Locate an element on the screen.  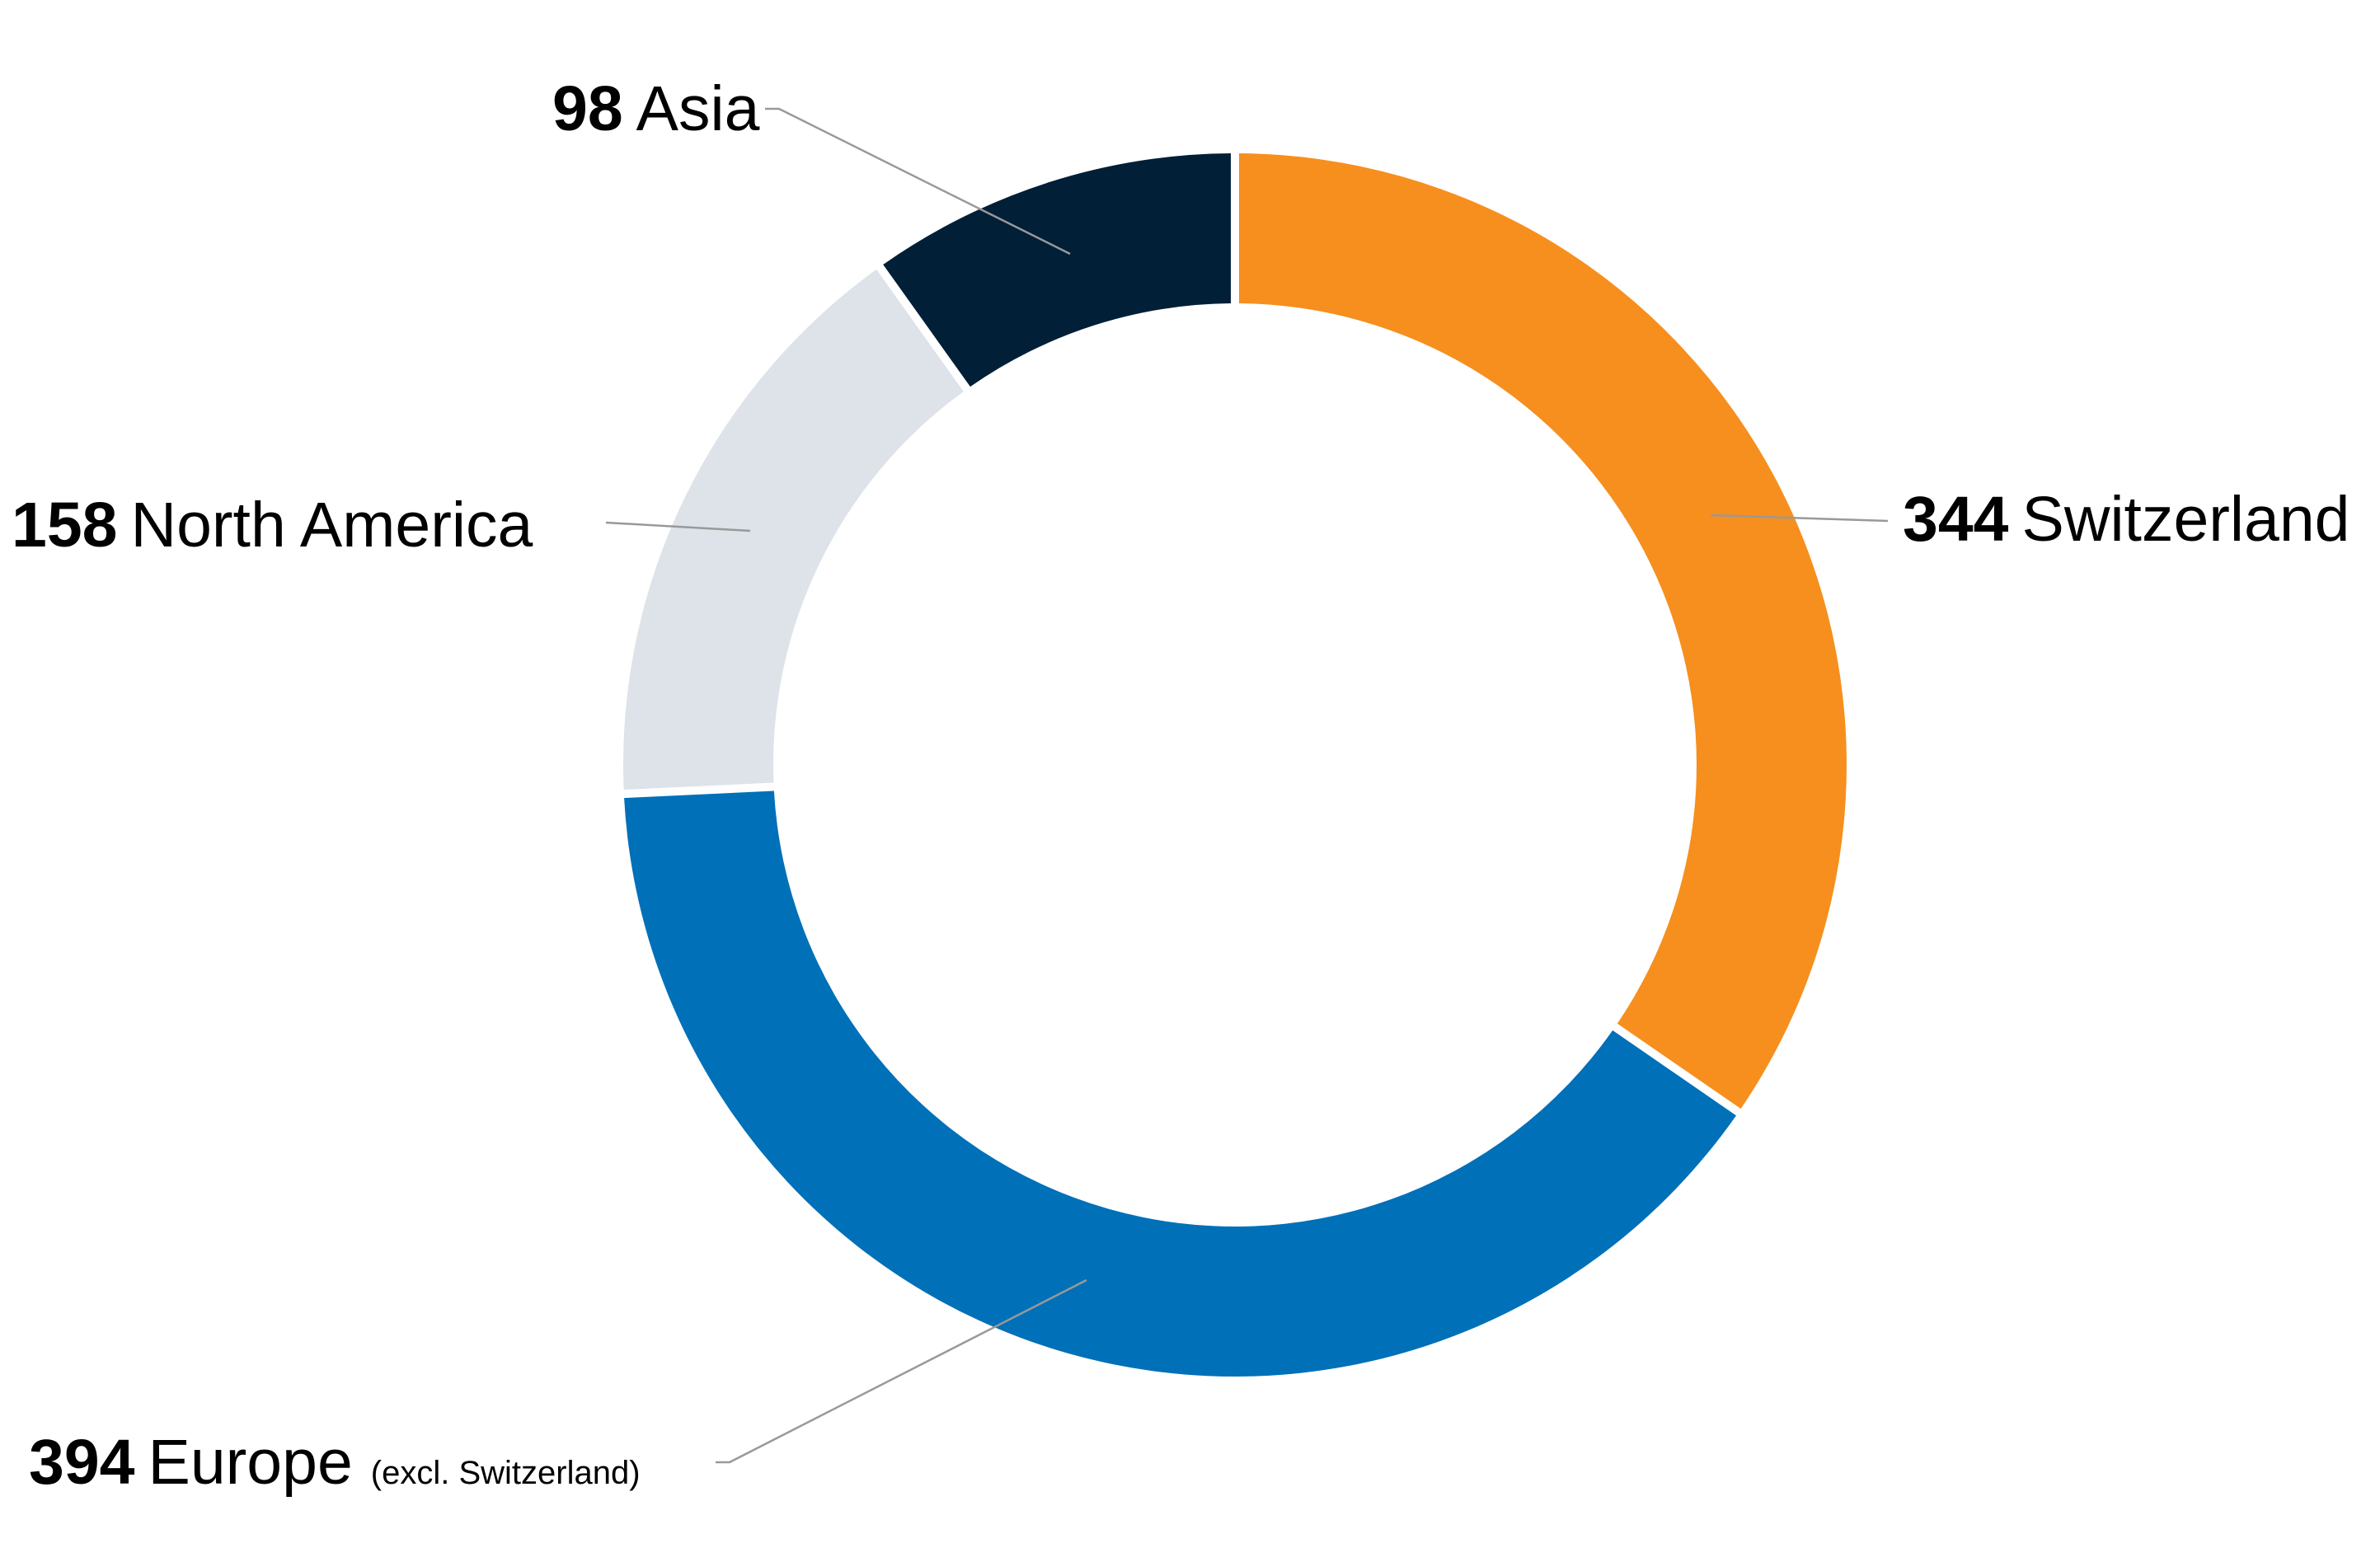
label-asia: 98 Asia is located at coordinates (656, 108).